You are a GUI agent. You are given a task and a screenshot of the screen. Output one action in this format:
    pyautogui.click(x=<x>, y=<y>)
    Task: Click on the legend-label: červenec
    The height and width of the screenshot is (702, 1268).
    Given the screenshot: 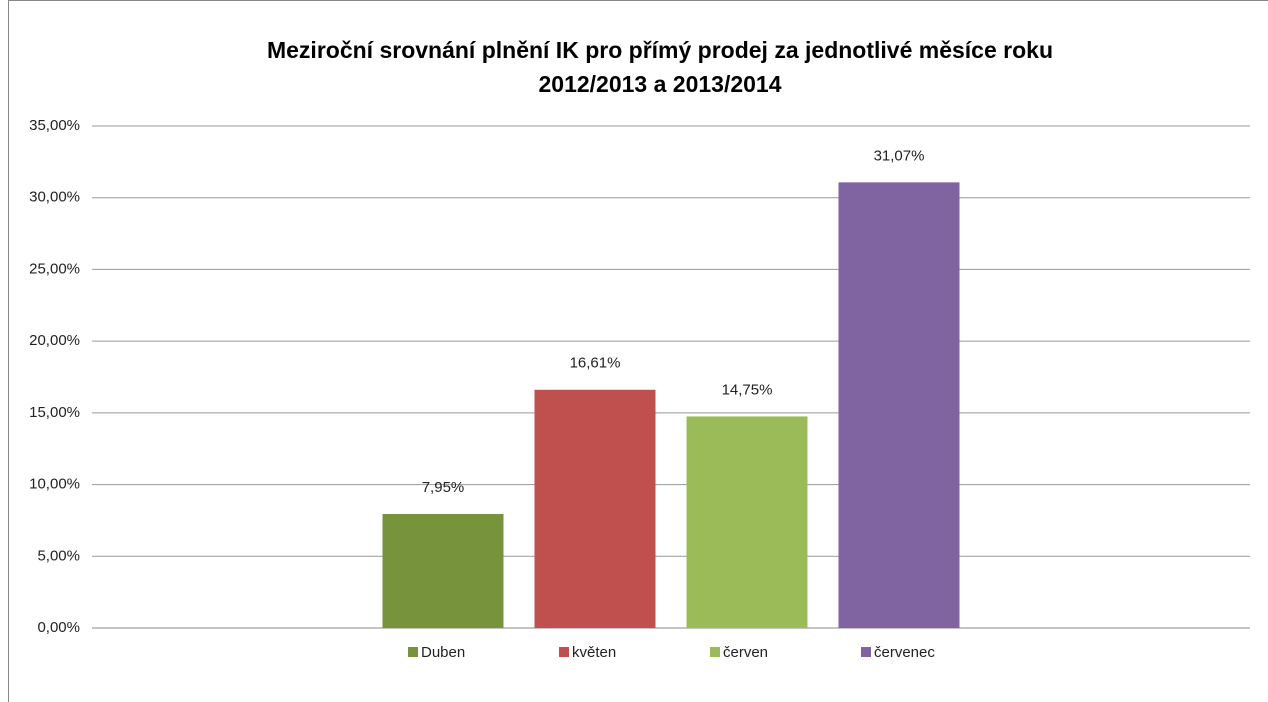 What is the action you would take?
    pyautogui.click(x=904, y=652)
    